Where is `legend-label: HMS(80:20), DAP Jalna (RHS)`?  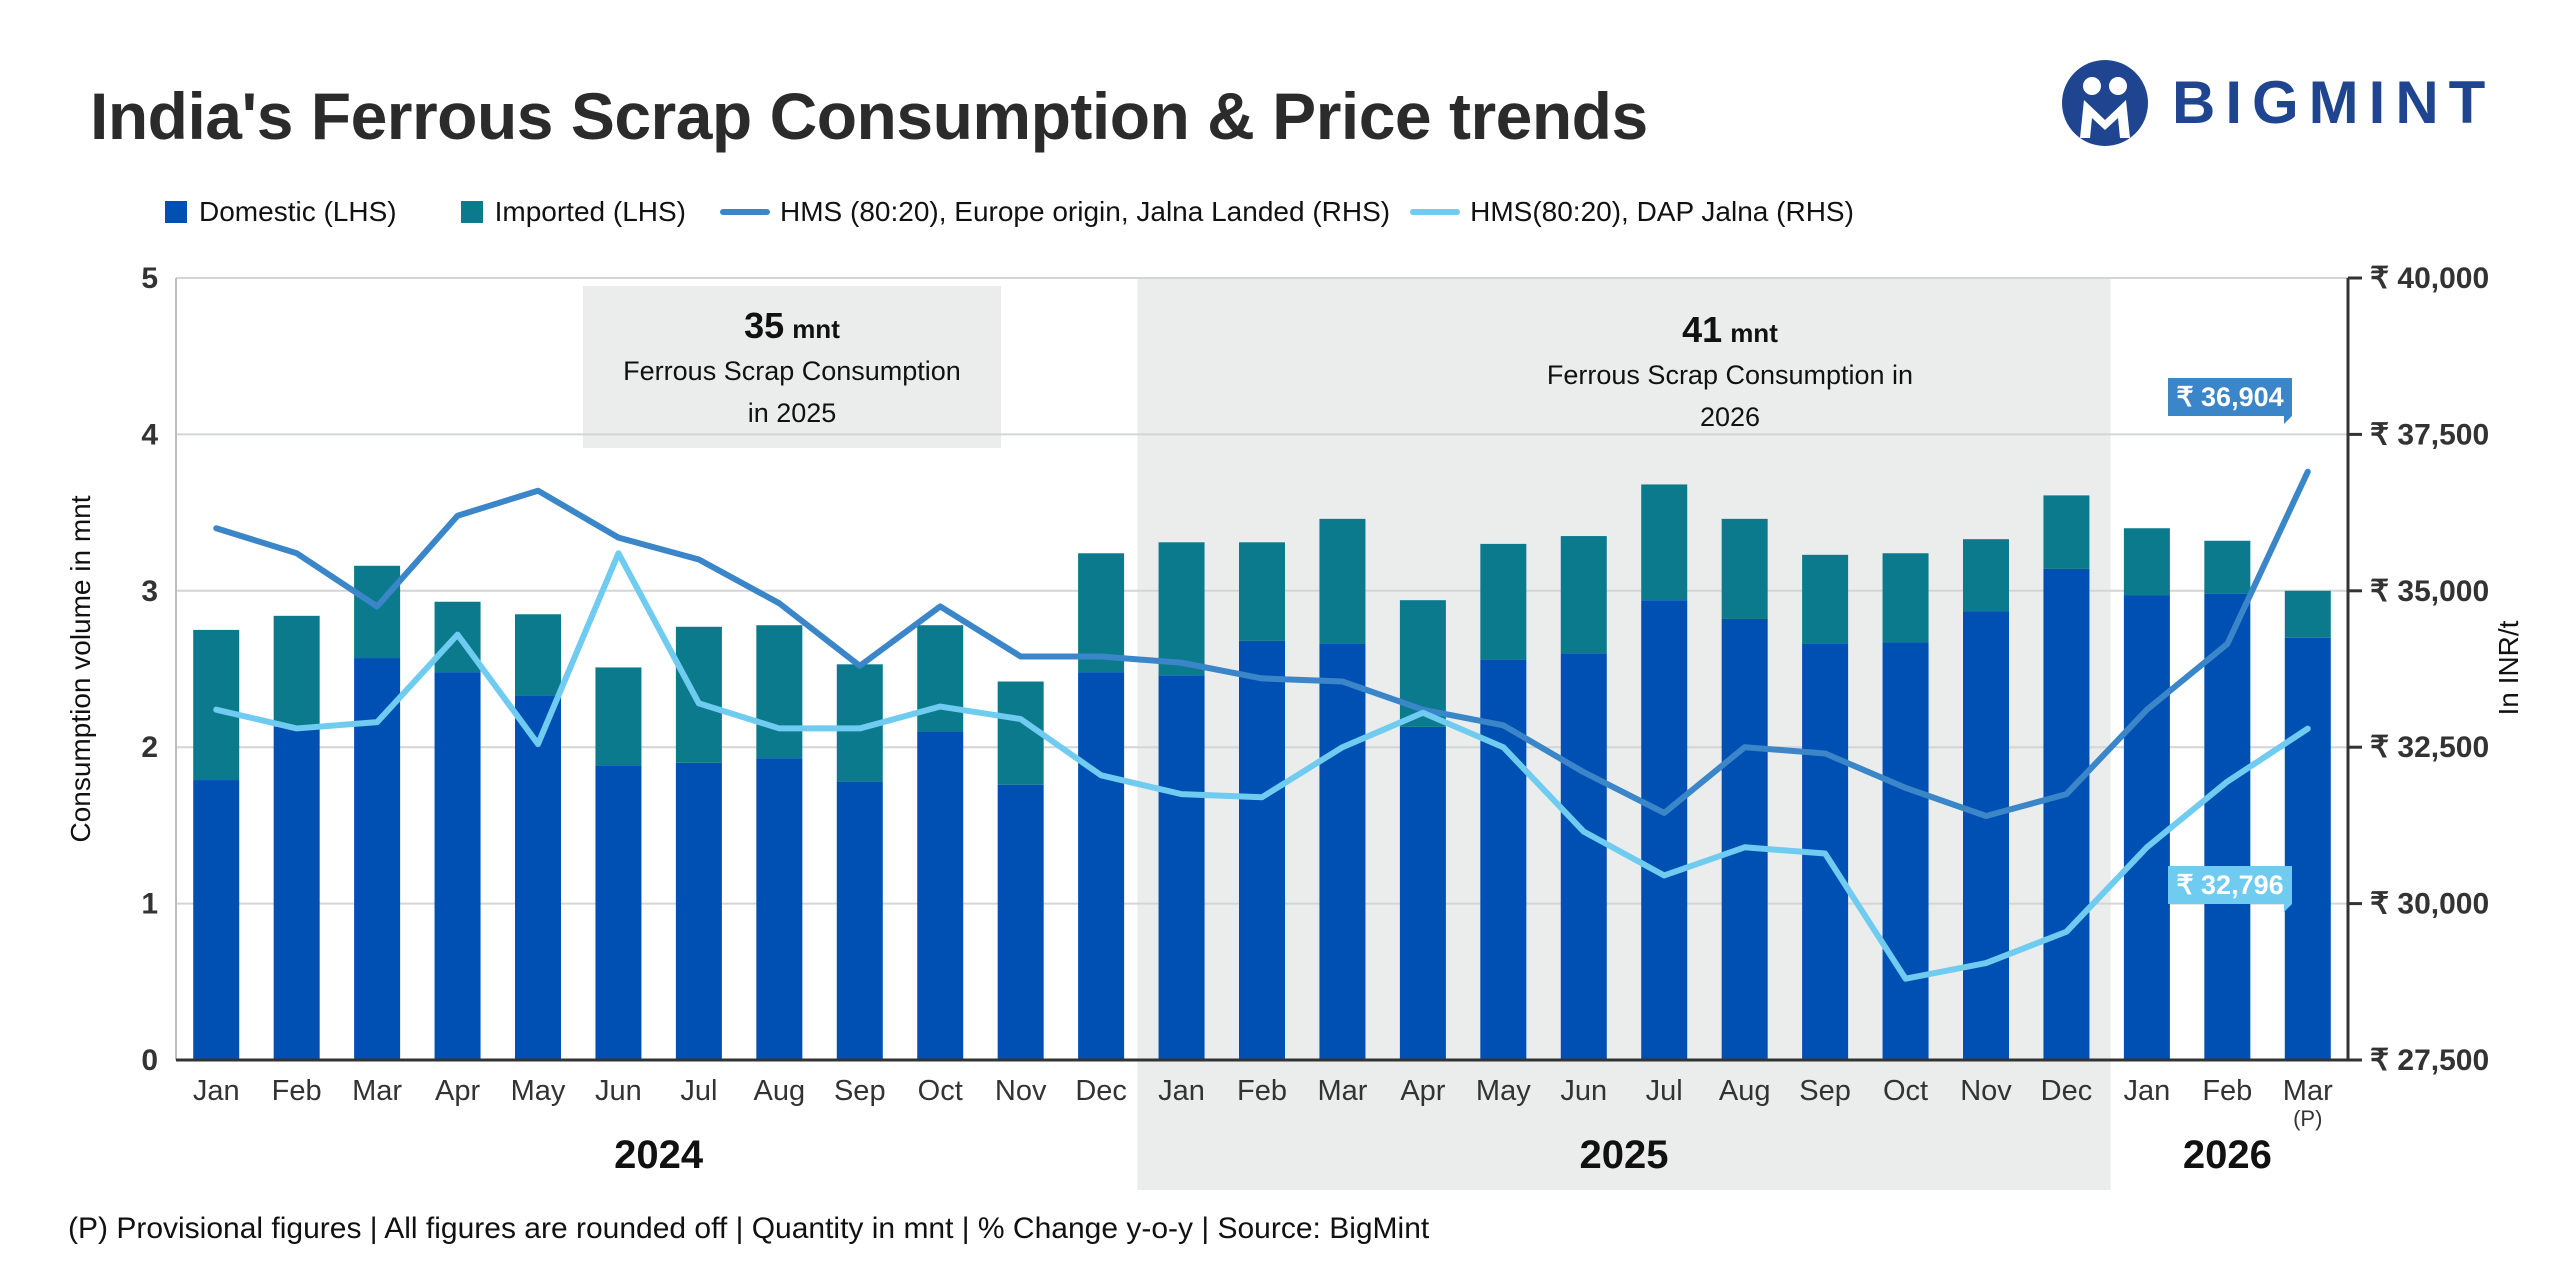
legend-label: HMS(80:20), DAP Jalna (RHS) is located at coordinates (1662, 211).